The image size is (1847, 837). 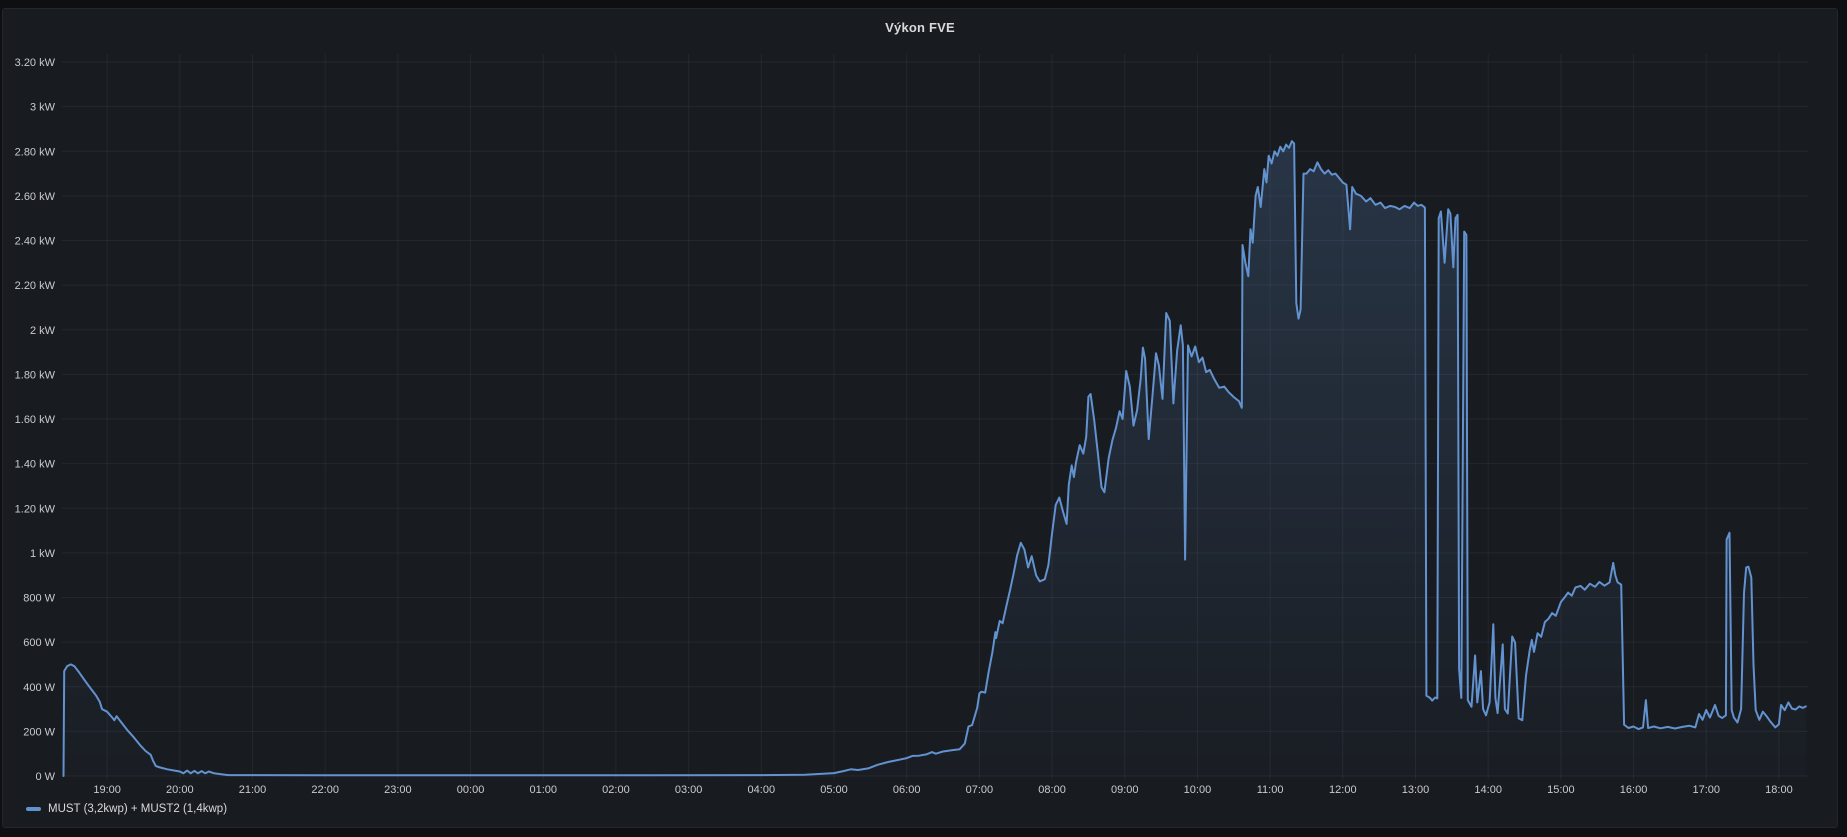 What do you see at coordinates (35, 152) in the screenshot?
I see `y-tick-label: 2.80 kW` at bounding box center [35, 152].